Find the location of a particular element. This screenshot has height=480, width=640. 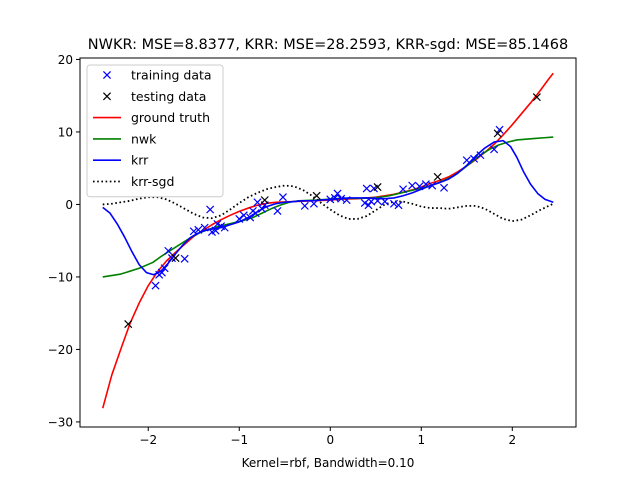

legend-entry-training-data: training data is located at coordinates (157, 75).